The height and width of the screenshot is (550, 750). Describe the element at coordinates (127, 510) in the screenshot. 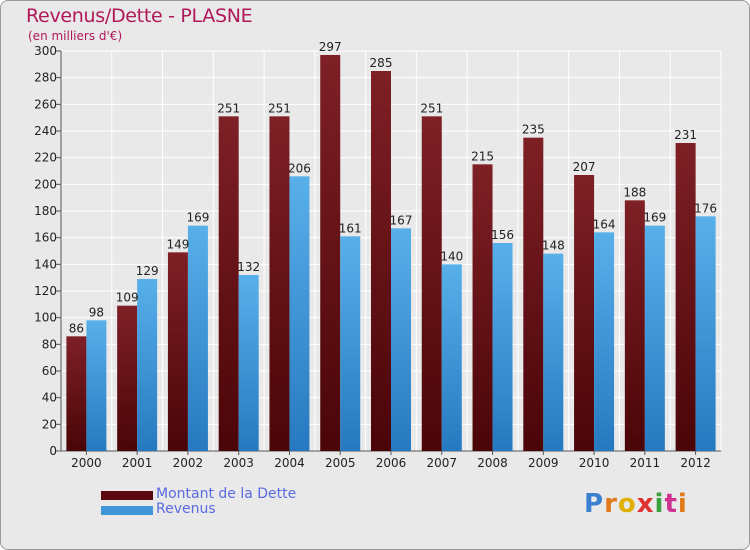

I see `legend-swatch-revenue` at that location.